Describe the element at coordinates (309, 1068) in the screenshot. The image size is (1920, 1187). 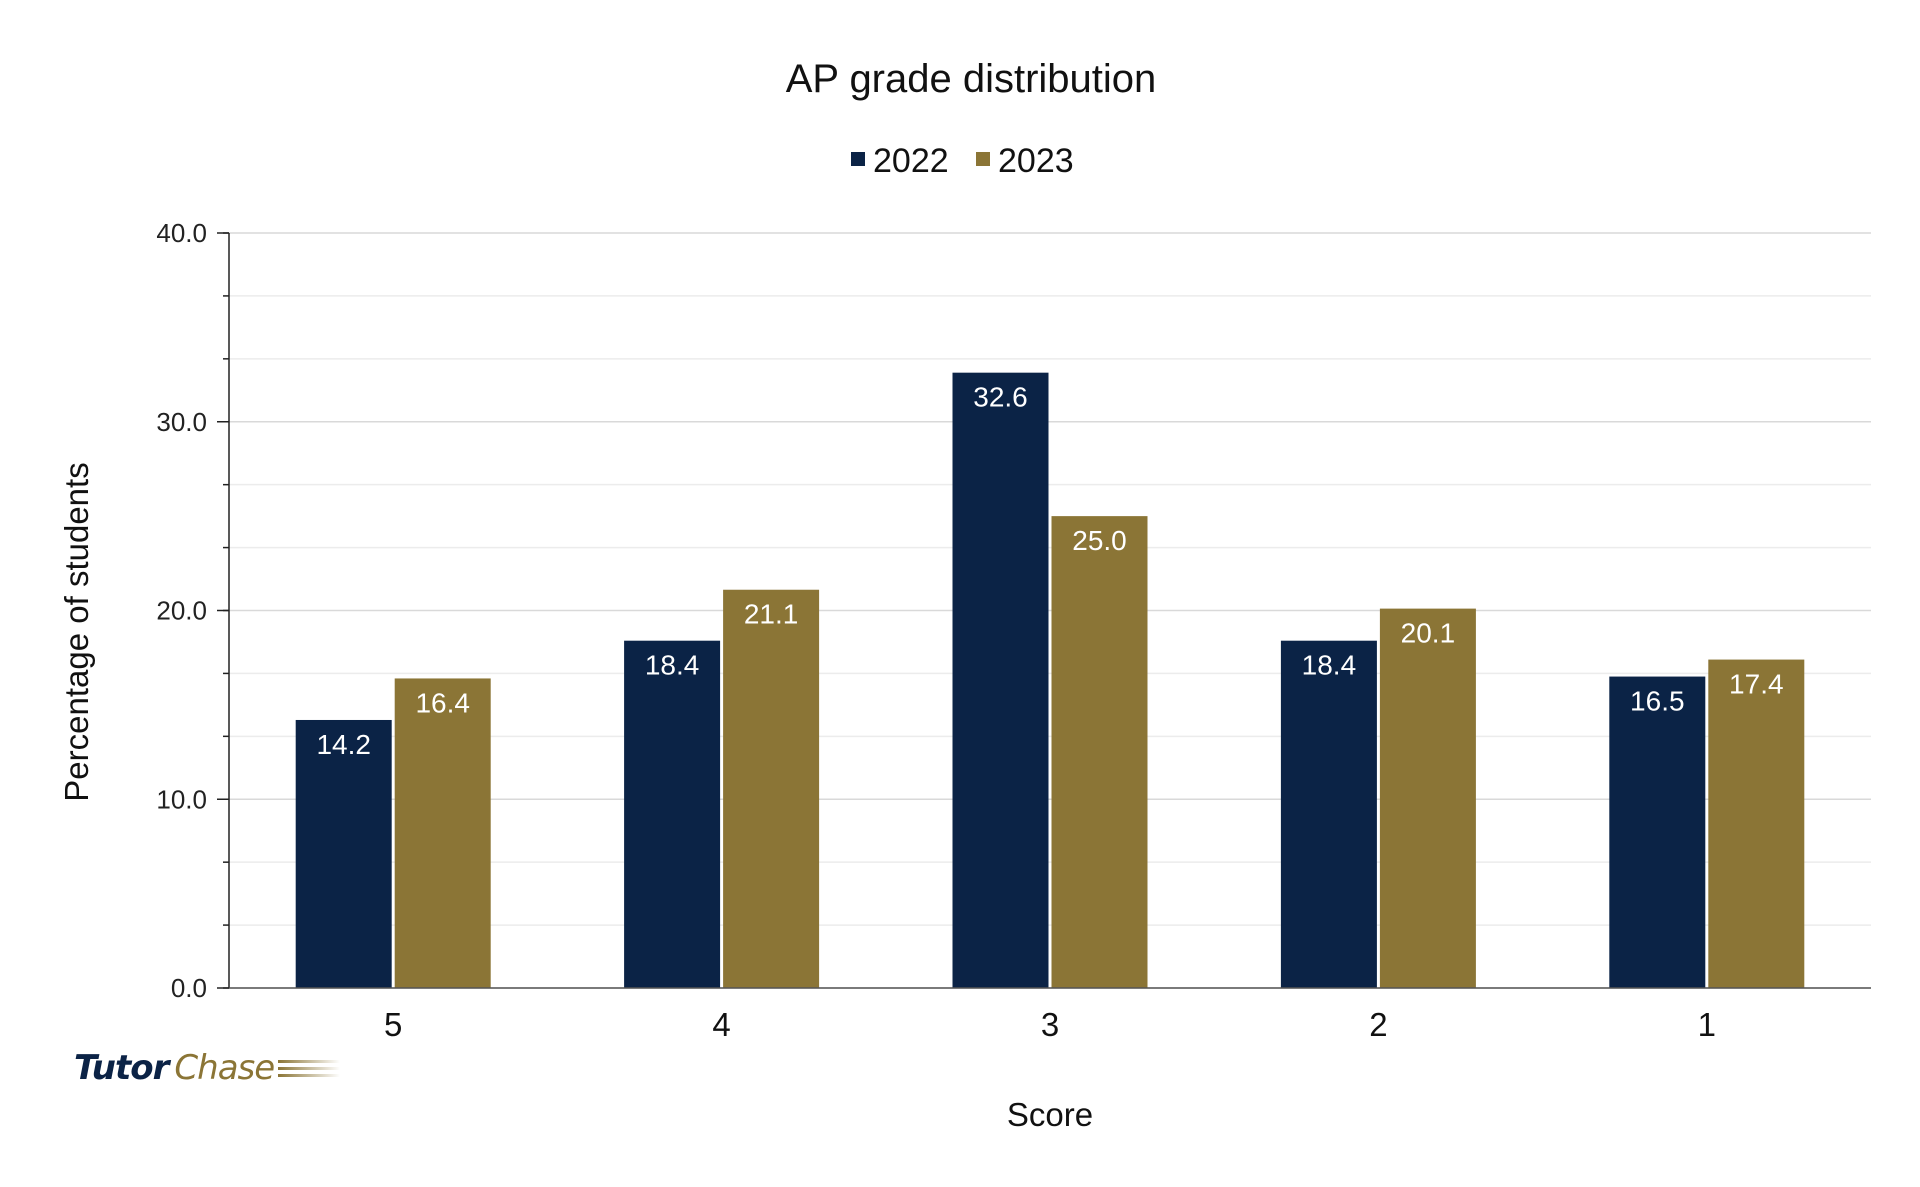
I see `logo-speed-lines` at that location.